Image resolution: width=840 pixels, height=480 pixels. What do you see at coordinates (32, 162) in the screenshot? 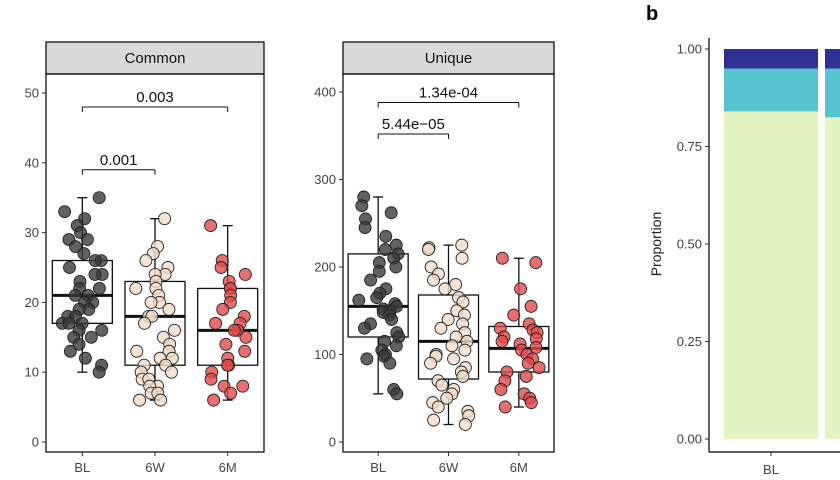
I see `y-tick-label: 40` at bounding box center [32, 162].